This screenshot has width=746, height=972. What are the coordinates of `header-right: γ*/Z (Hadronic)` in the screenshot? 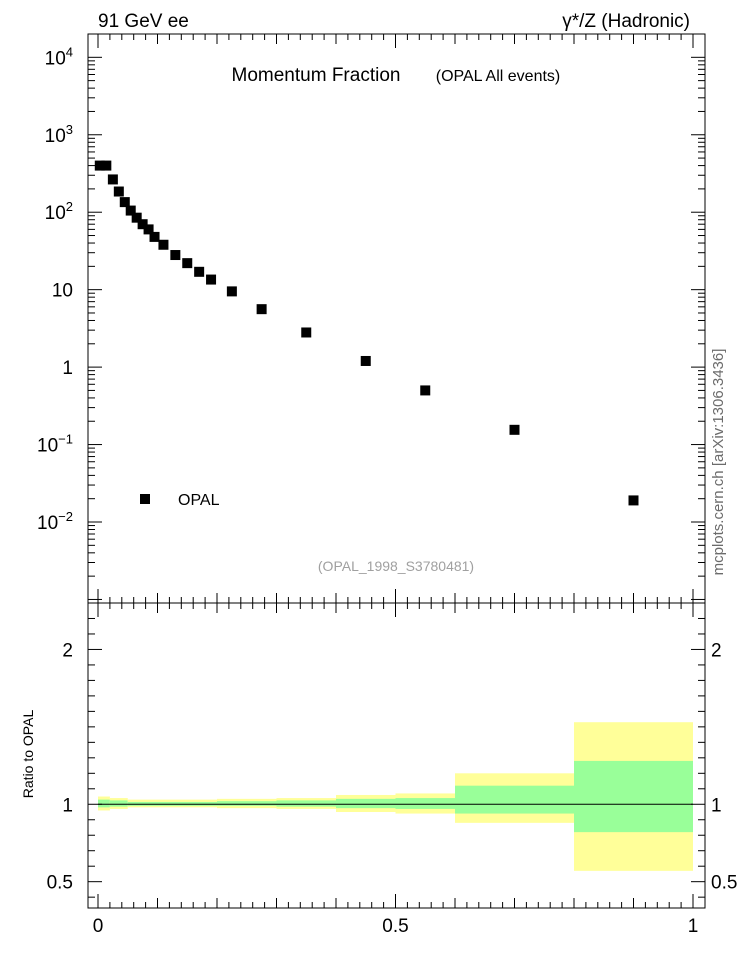 It's located at (626, 21).